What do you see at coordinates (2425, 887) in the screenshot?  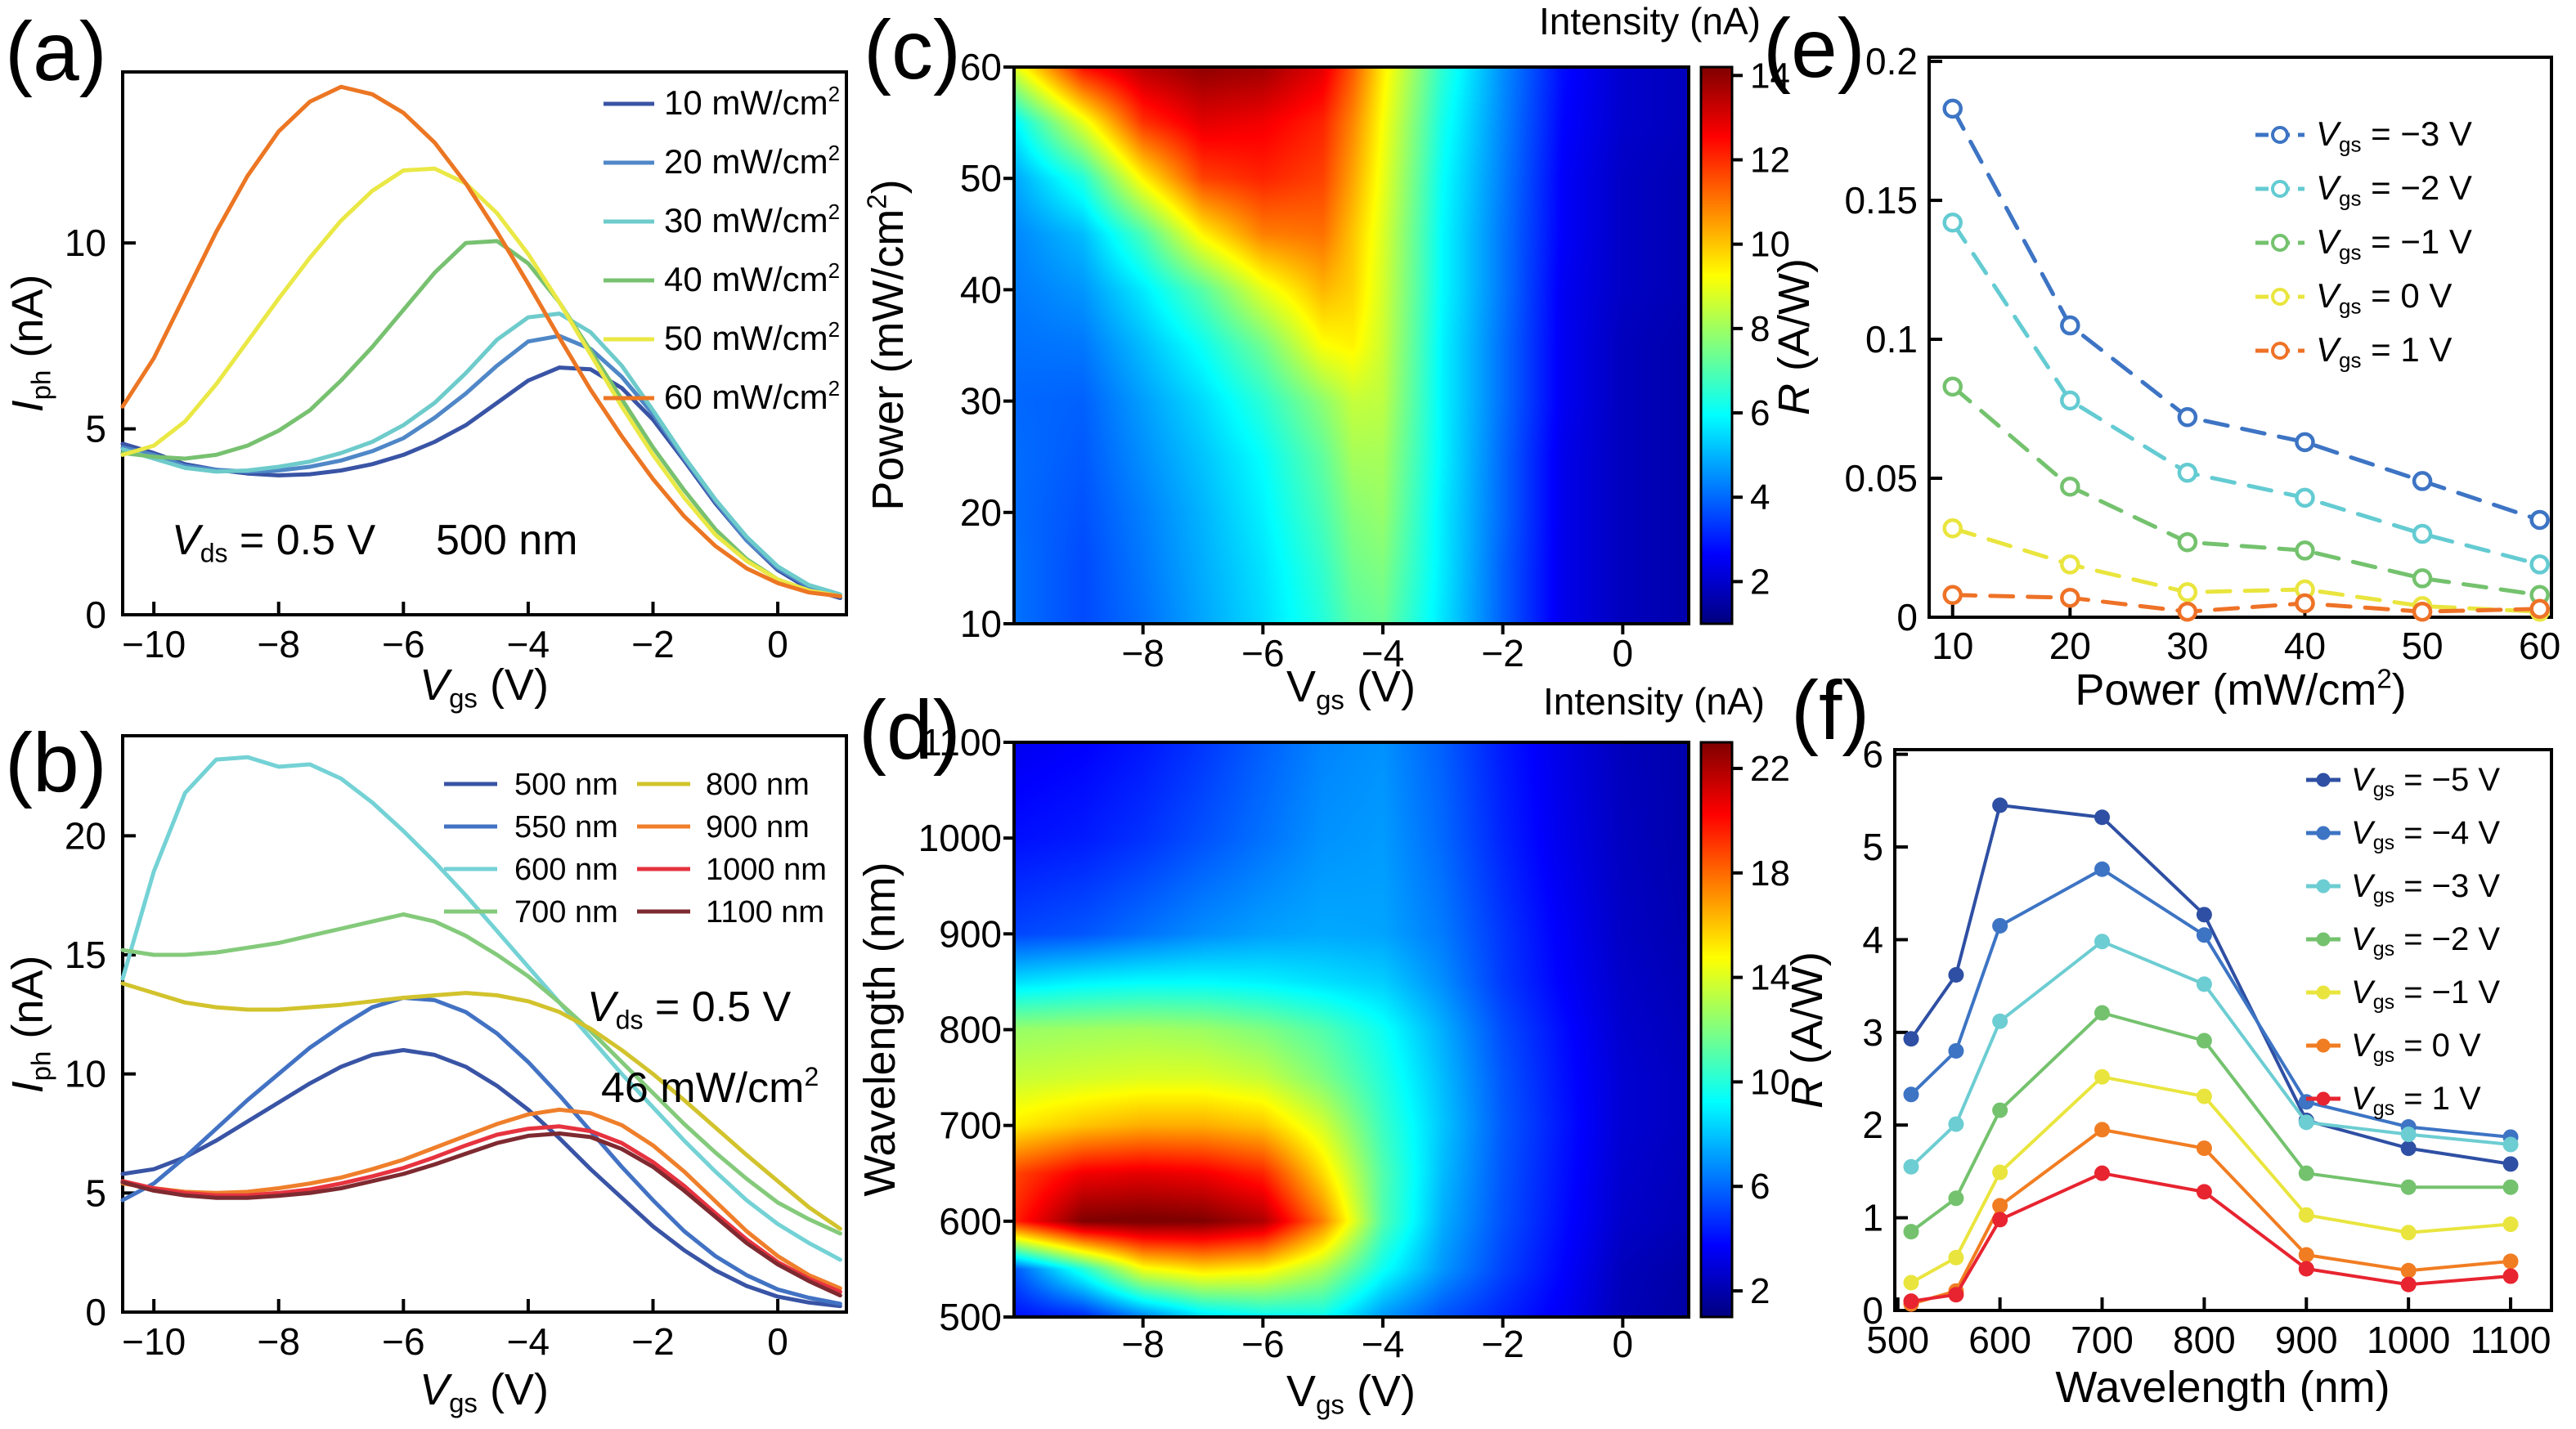 I see `legend-label: Vgs = −3 V` at bounding box center [2425, 887].